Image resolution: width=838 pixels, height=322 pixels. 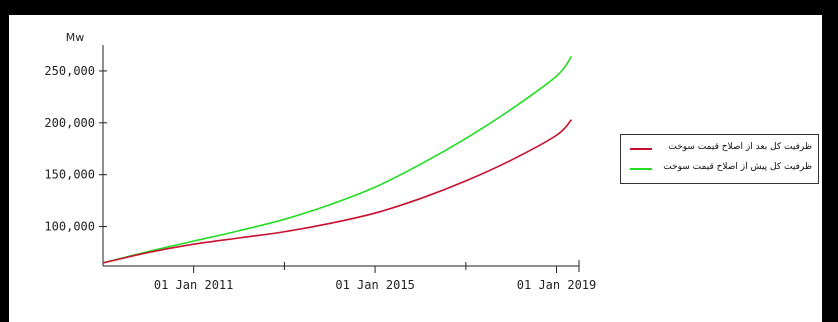 What do you see at coordinates (641, 169) in the screenshot?
I see `legend-swatch-before` at bounding box center [641, 169].